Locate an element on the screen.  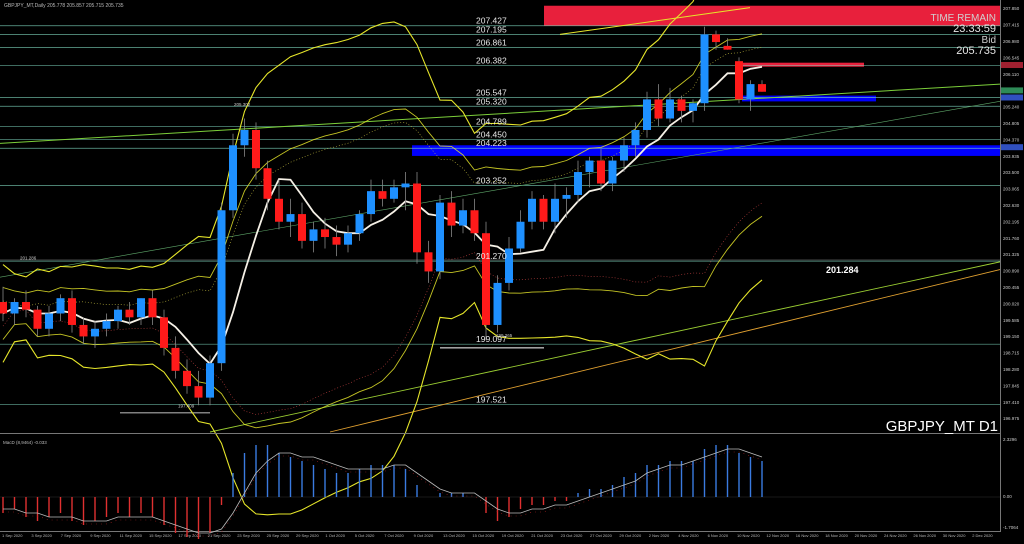
price-tick: 203.935 is located at coordinates (1011, 156).